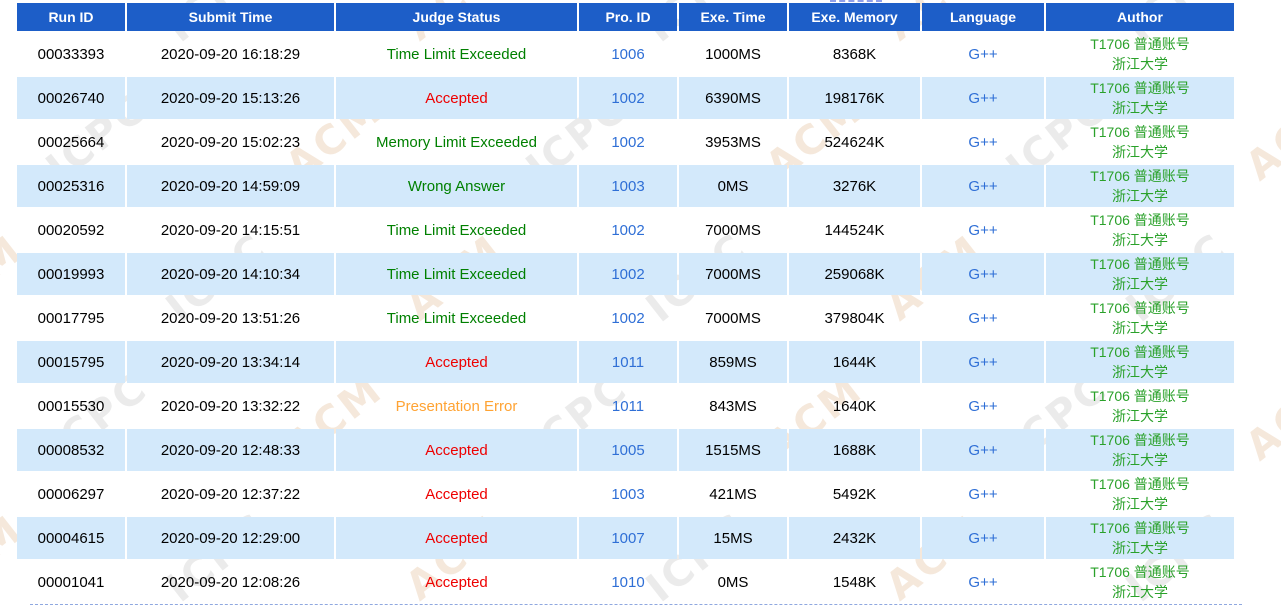 The height and width of the screenshot is (613, 1281). I want to click on problem-id-cell: 1011, so click(628, 362).